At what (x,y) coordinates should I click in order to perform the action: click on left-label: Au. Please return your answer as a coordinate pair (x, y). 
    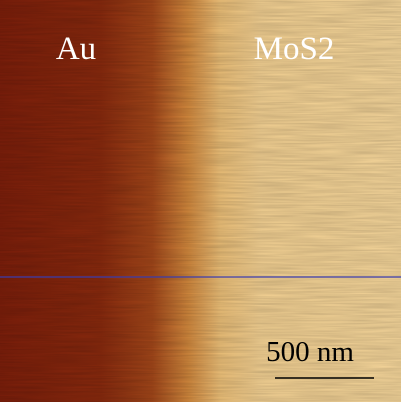
    Looking at the image, I should click on (76, 49).